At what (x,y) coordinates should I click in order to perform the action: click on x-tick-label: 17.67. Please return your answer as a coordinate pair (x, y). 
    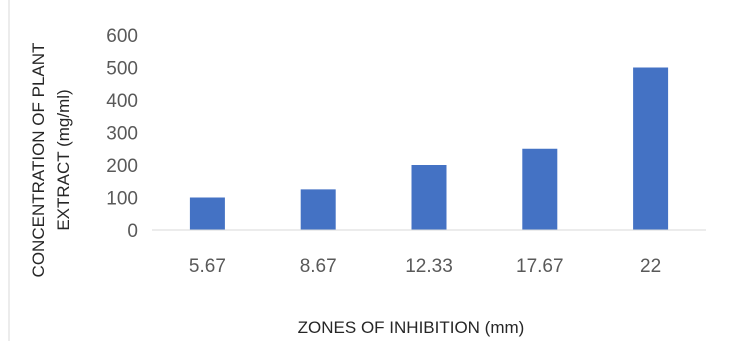
    Looking at the image, I should click on (540, 266).